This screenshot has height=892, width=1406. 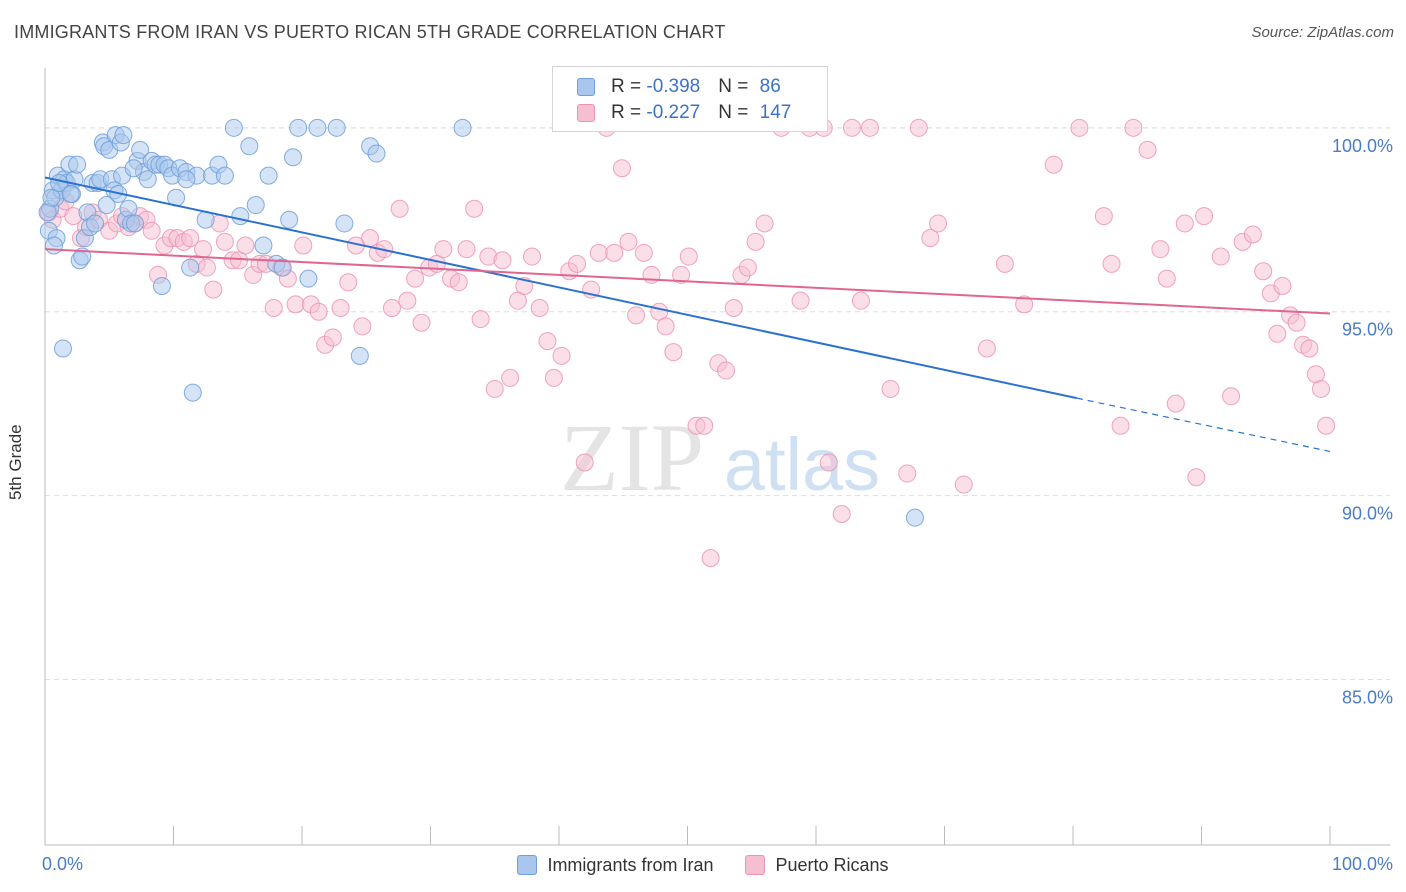 I want to click on n-value: 147, so click(x=775, y=112).